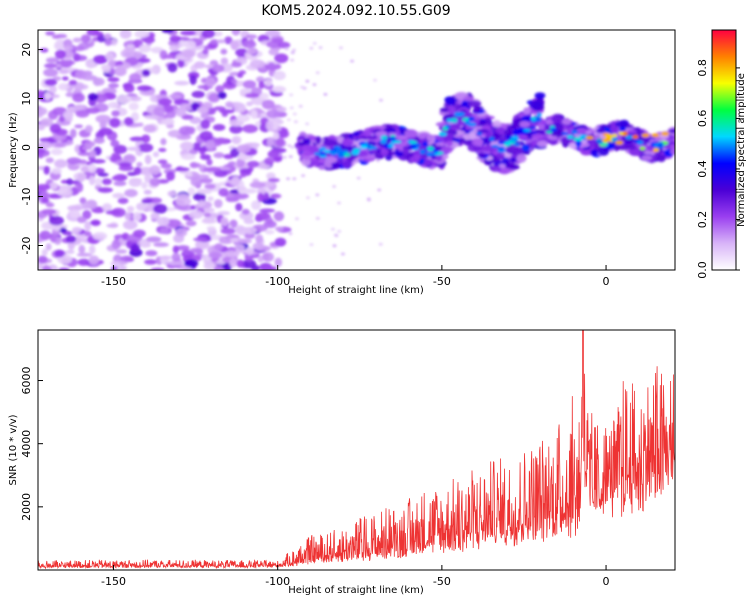  Describe the element at coordinates (26, 197) in the screenshot. I see `y-tick-label: -10` at that location.